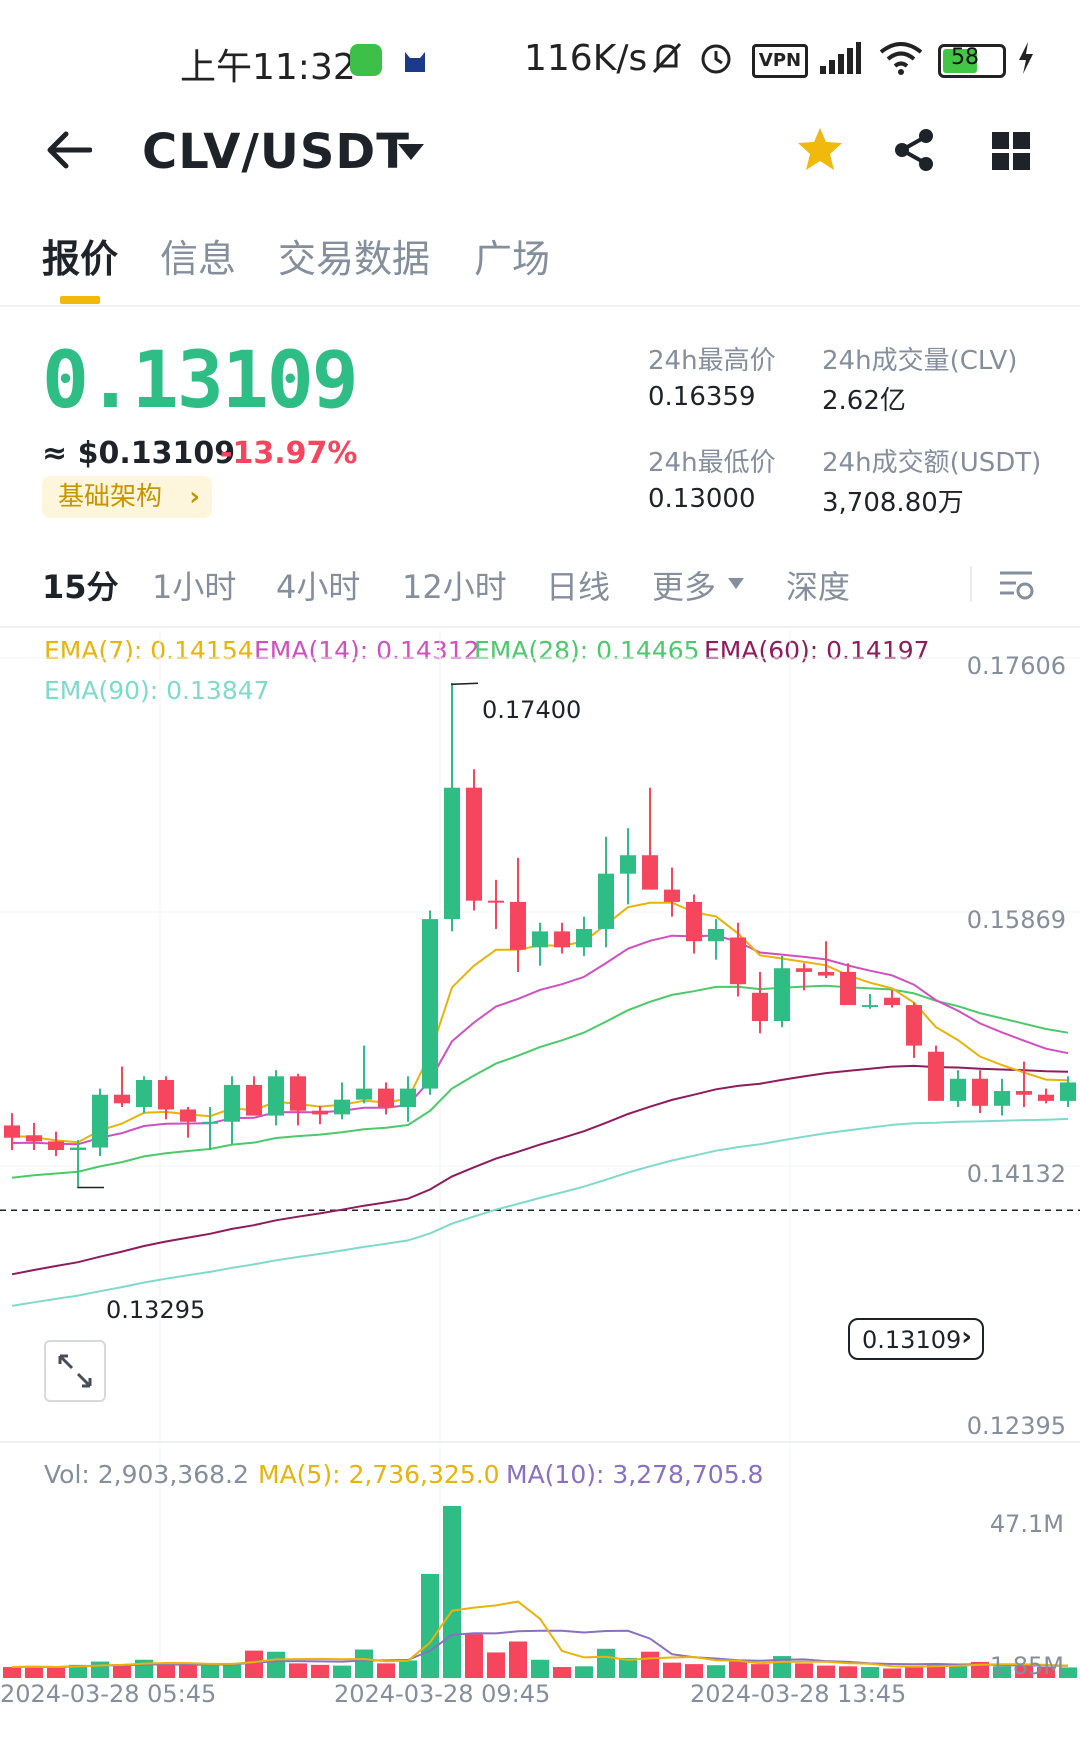 The width and height of the screenshot is (1080, 1737). I want to click on interval-4h: 4小时, so click(318, 587).